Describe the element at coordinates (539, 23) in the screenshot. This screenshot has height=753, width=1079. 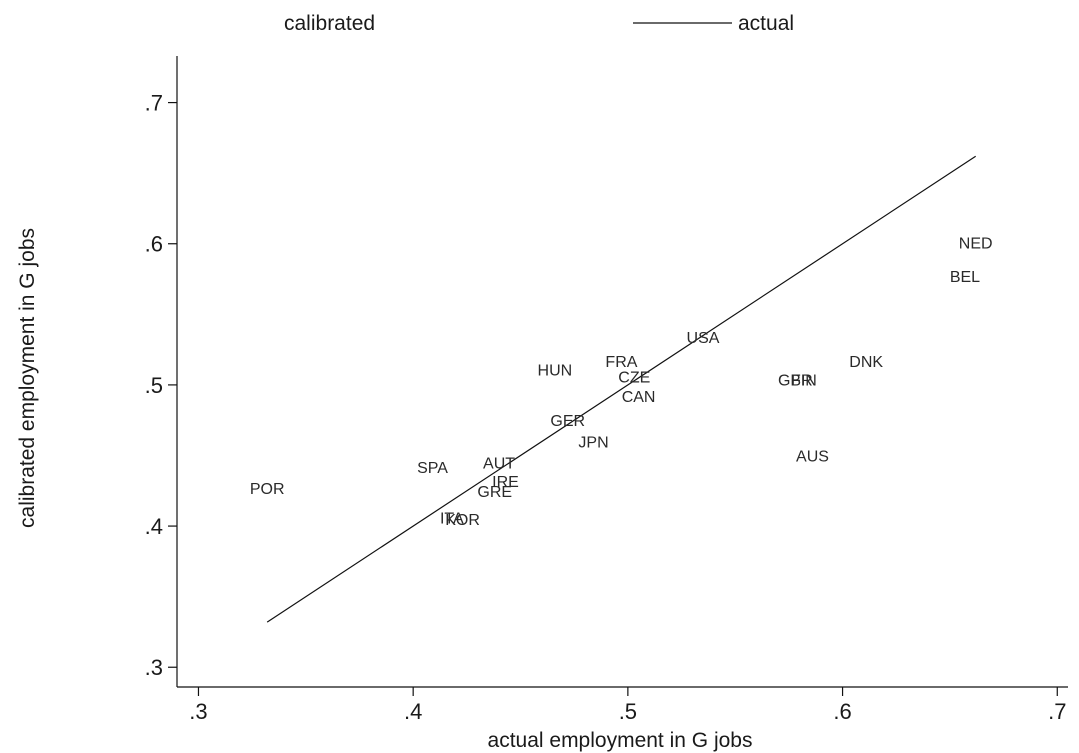
I see `legend: calibrated actual` at that location.